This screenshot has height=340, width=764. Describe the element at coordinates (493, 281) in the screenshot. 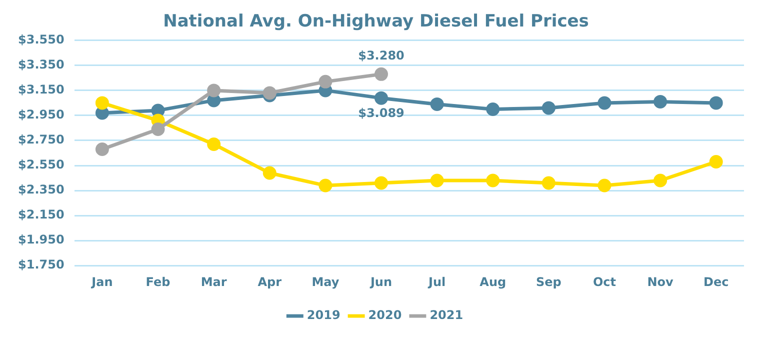

I see `x-tick-label: Aug` at that location.